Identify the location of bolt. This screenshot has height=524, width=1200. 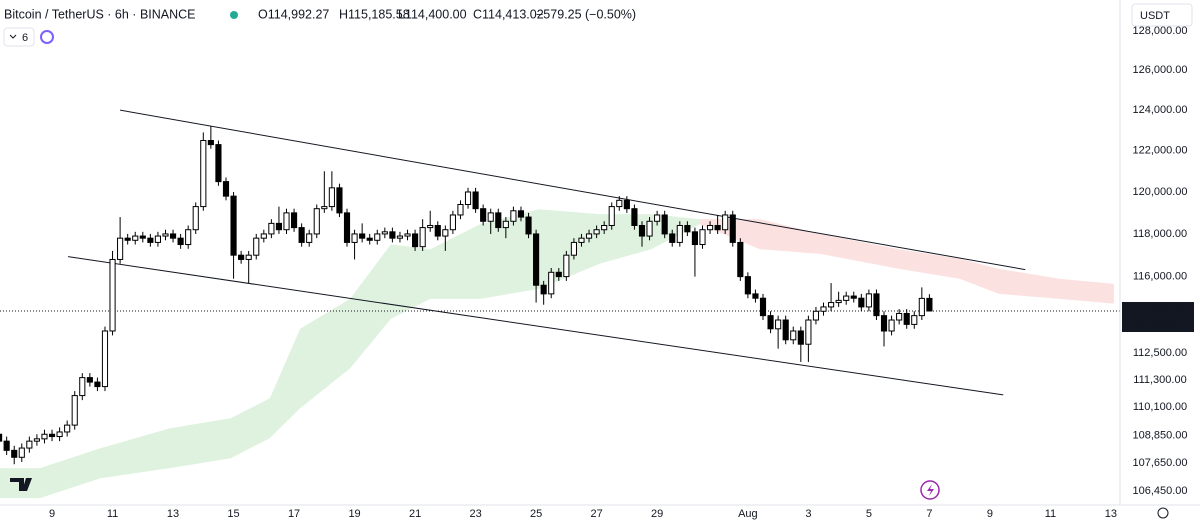
(930, 490).